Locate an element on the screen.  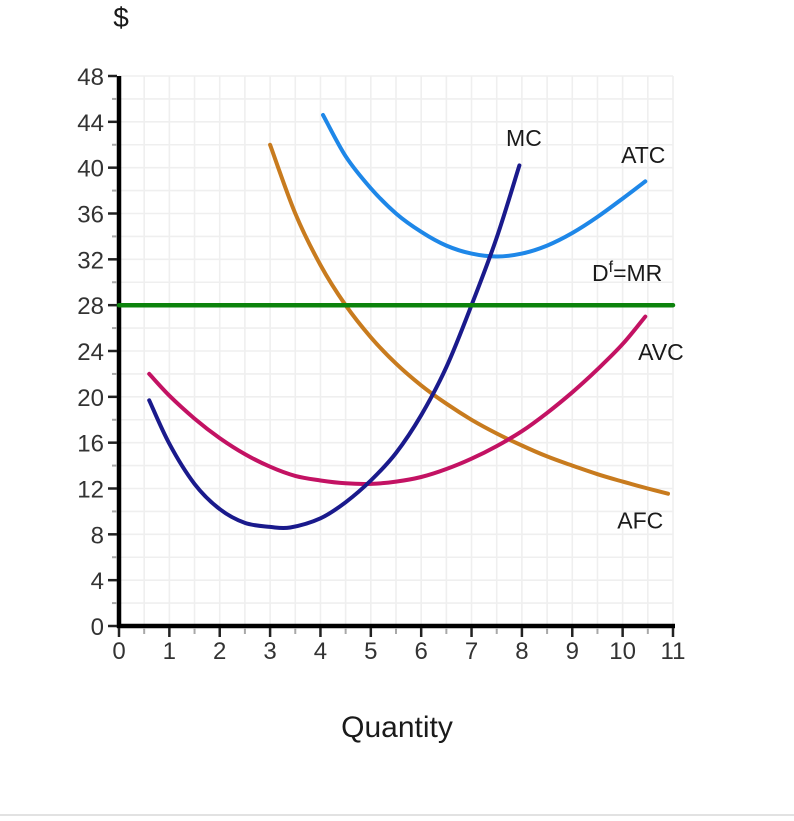
y-tick-label: 36 is located at coordinates (90, 215).